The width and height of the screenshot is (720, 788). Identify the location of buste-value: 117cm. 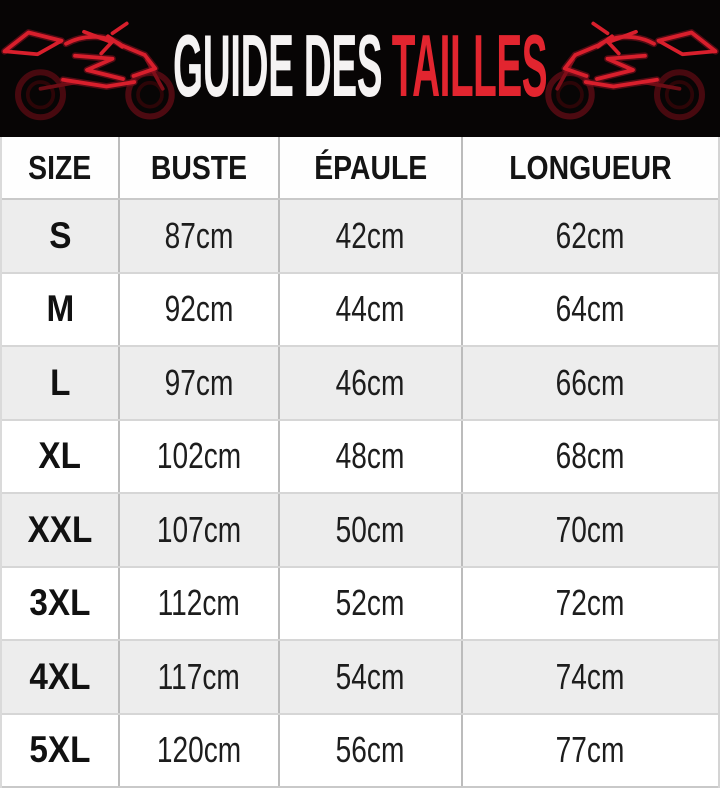
(200, 677).